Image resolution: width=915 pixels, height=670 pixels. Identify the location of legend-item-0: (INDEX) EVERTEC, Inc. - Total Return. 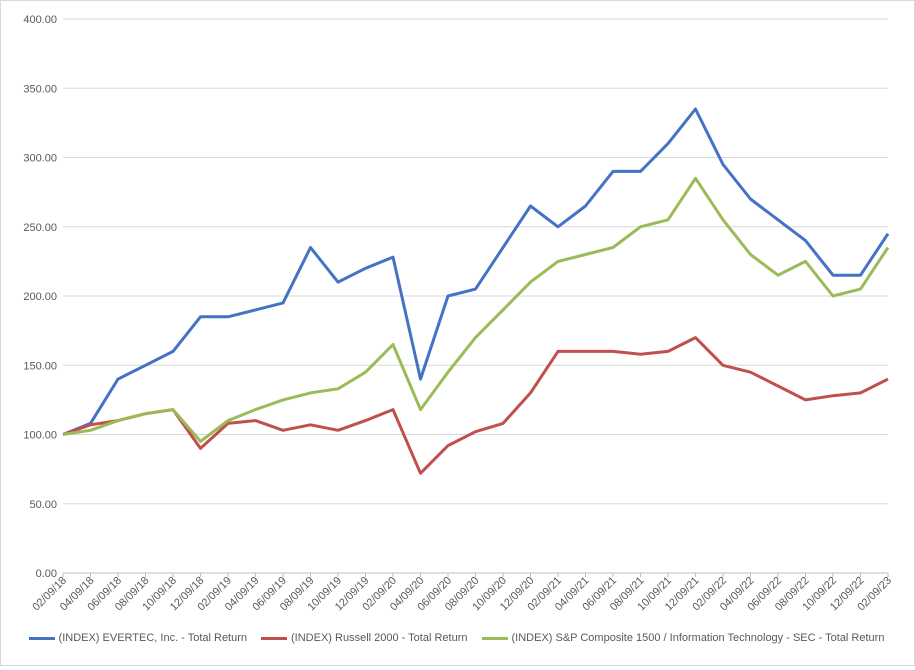
(138, 638).